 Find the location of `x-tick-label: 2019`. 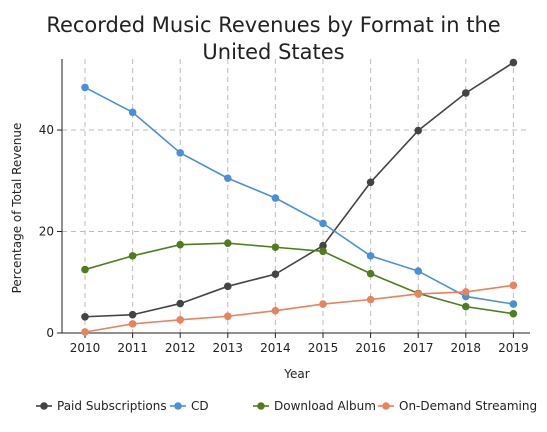

x-tick-label: 2019 is located at coordinates (513, 348).